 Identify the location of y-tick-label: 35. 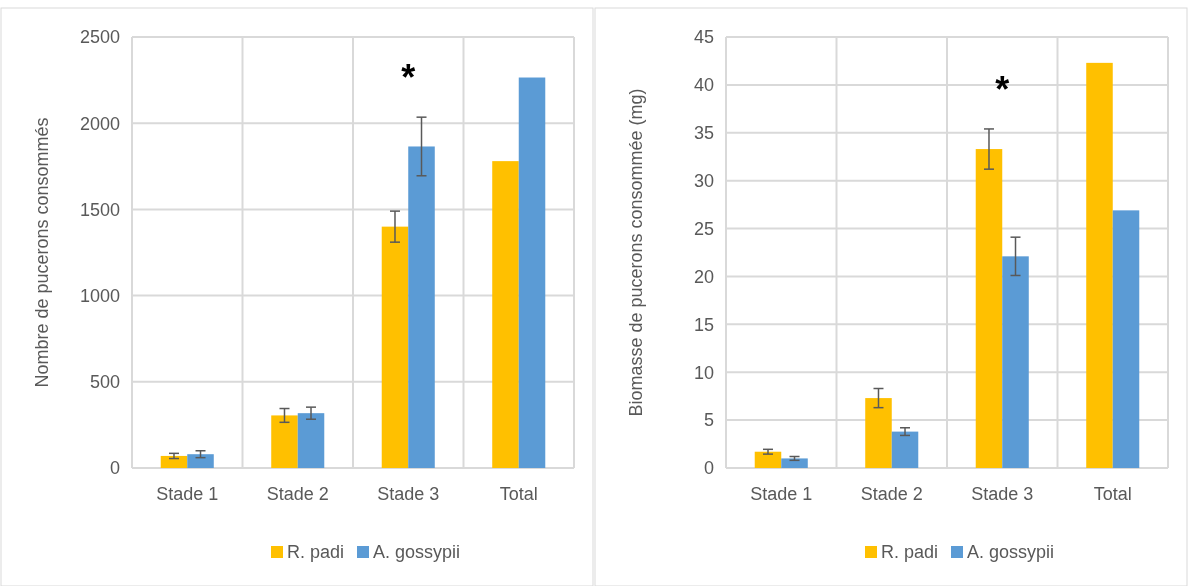
(703, 133).